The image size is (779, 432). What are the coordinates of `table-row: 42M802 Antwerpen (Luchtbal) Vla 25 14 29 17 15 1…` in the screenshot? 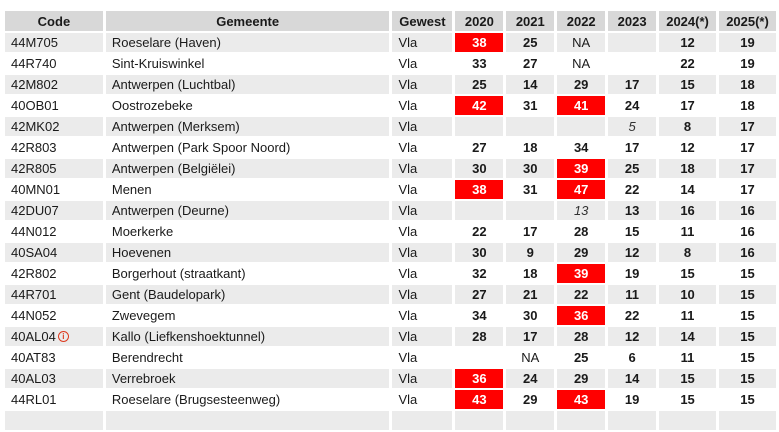 It's located at (390, 84).